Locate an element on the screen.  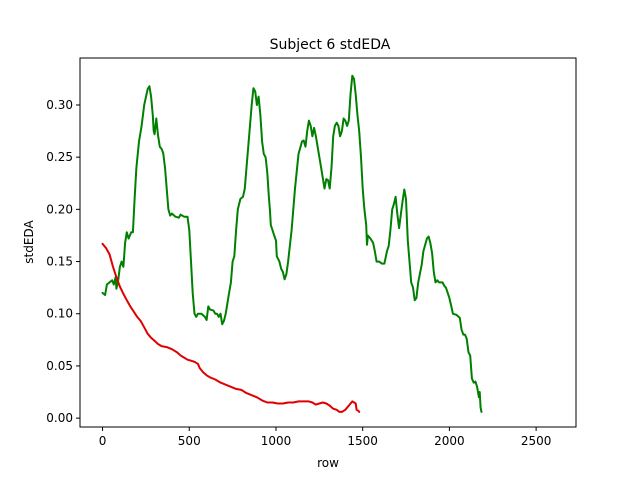
x-tick-label: 2500 is located at coordinates (536, 441).